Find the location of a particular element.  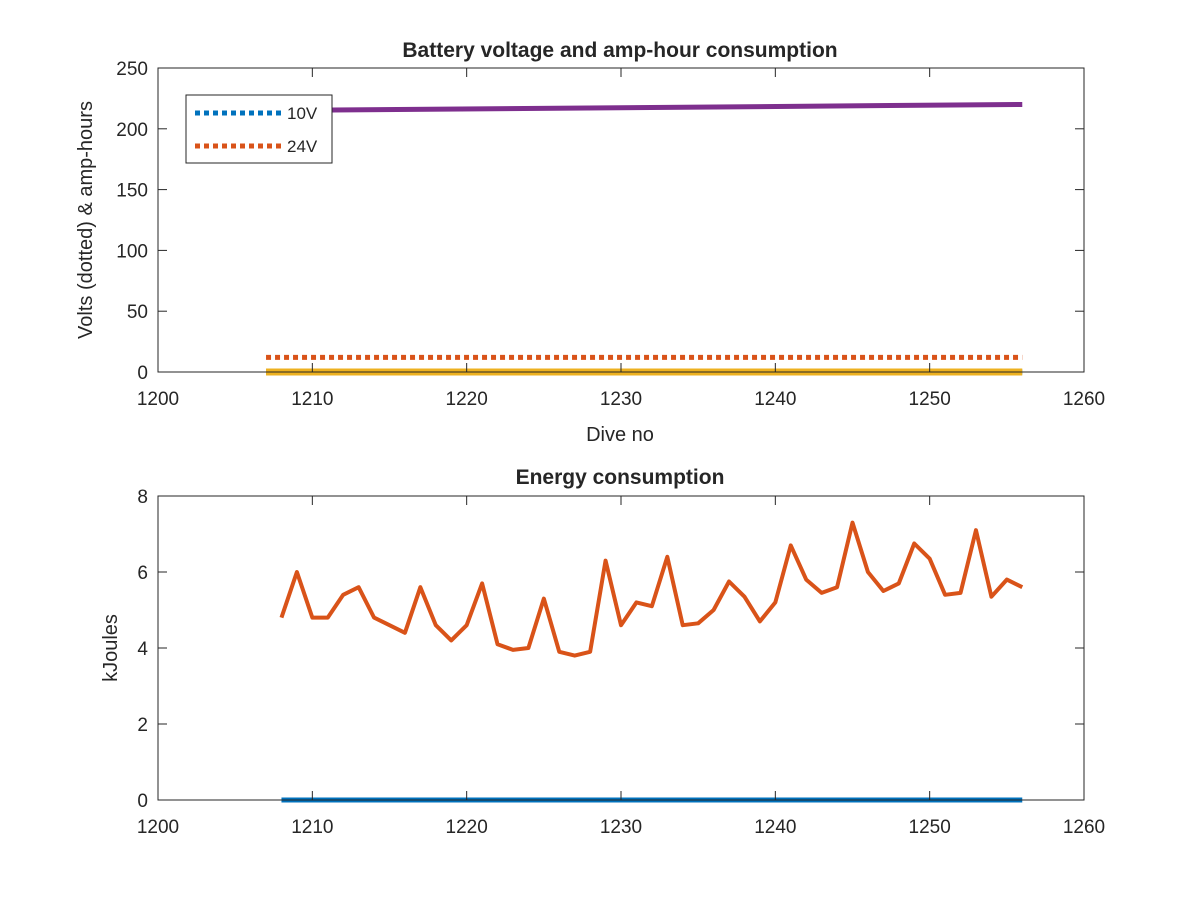

legend-label-10v: 10V is located at coordinates (302, 113).